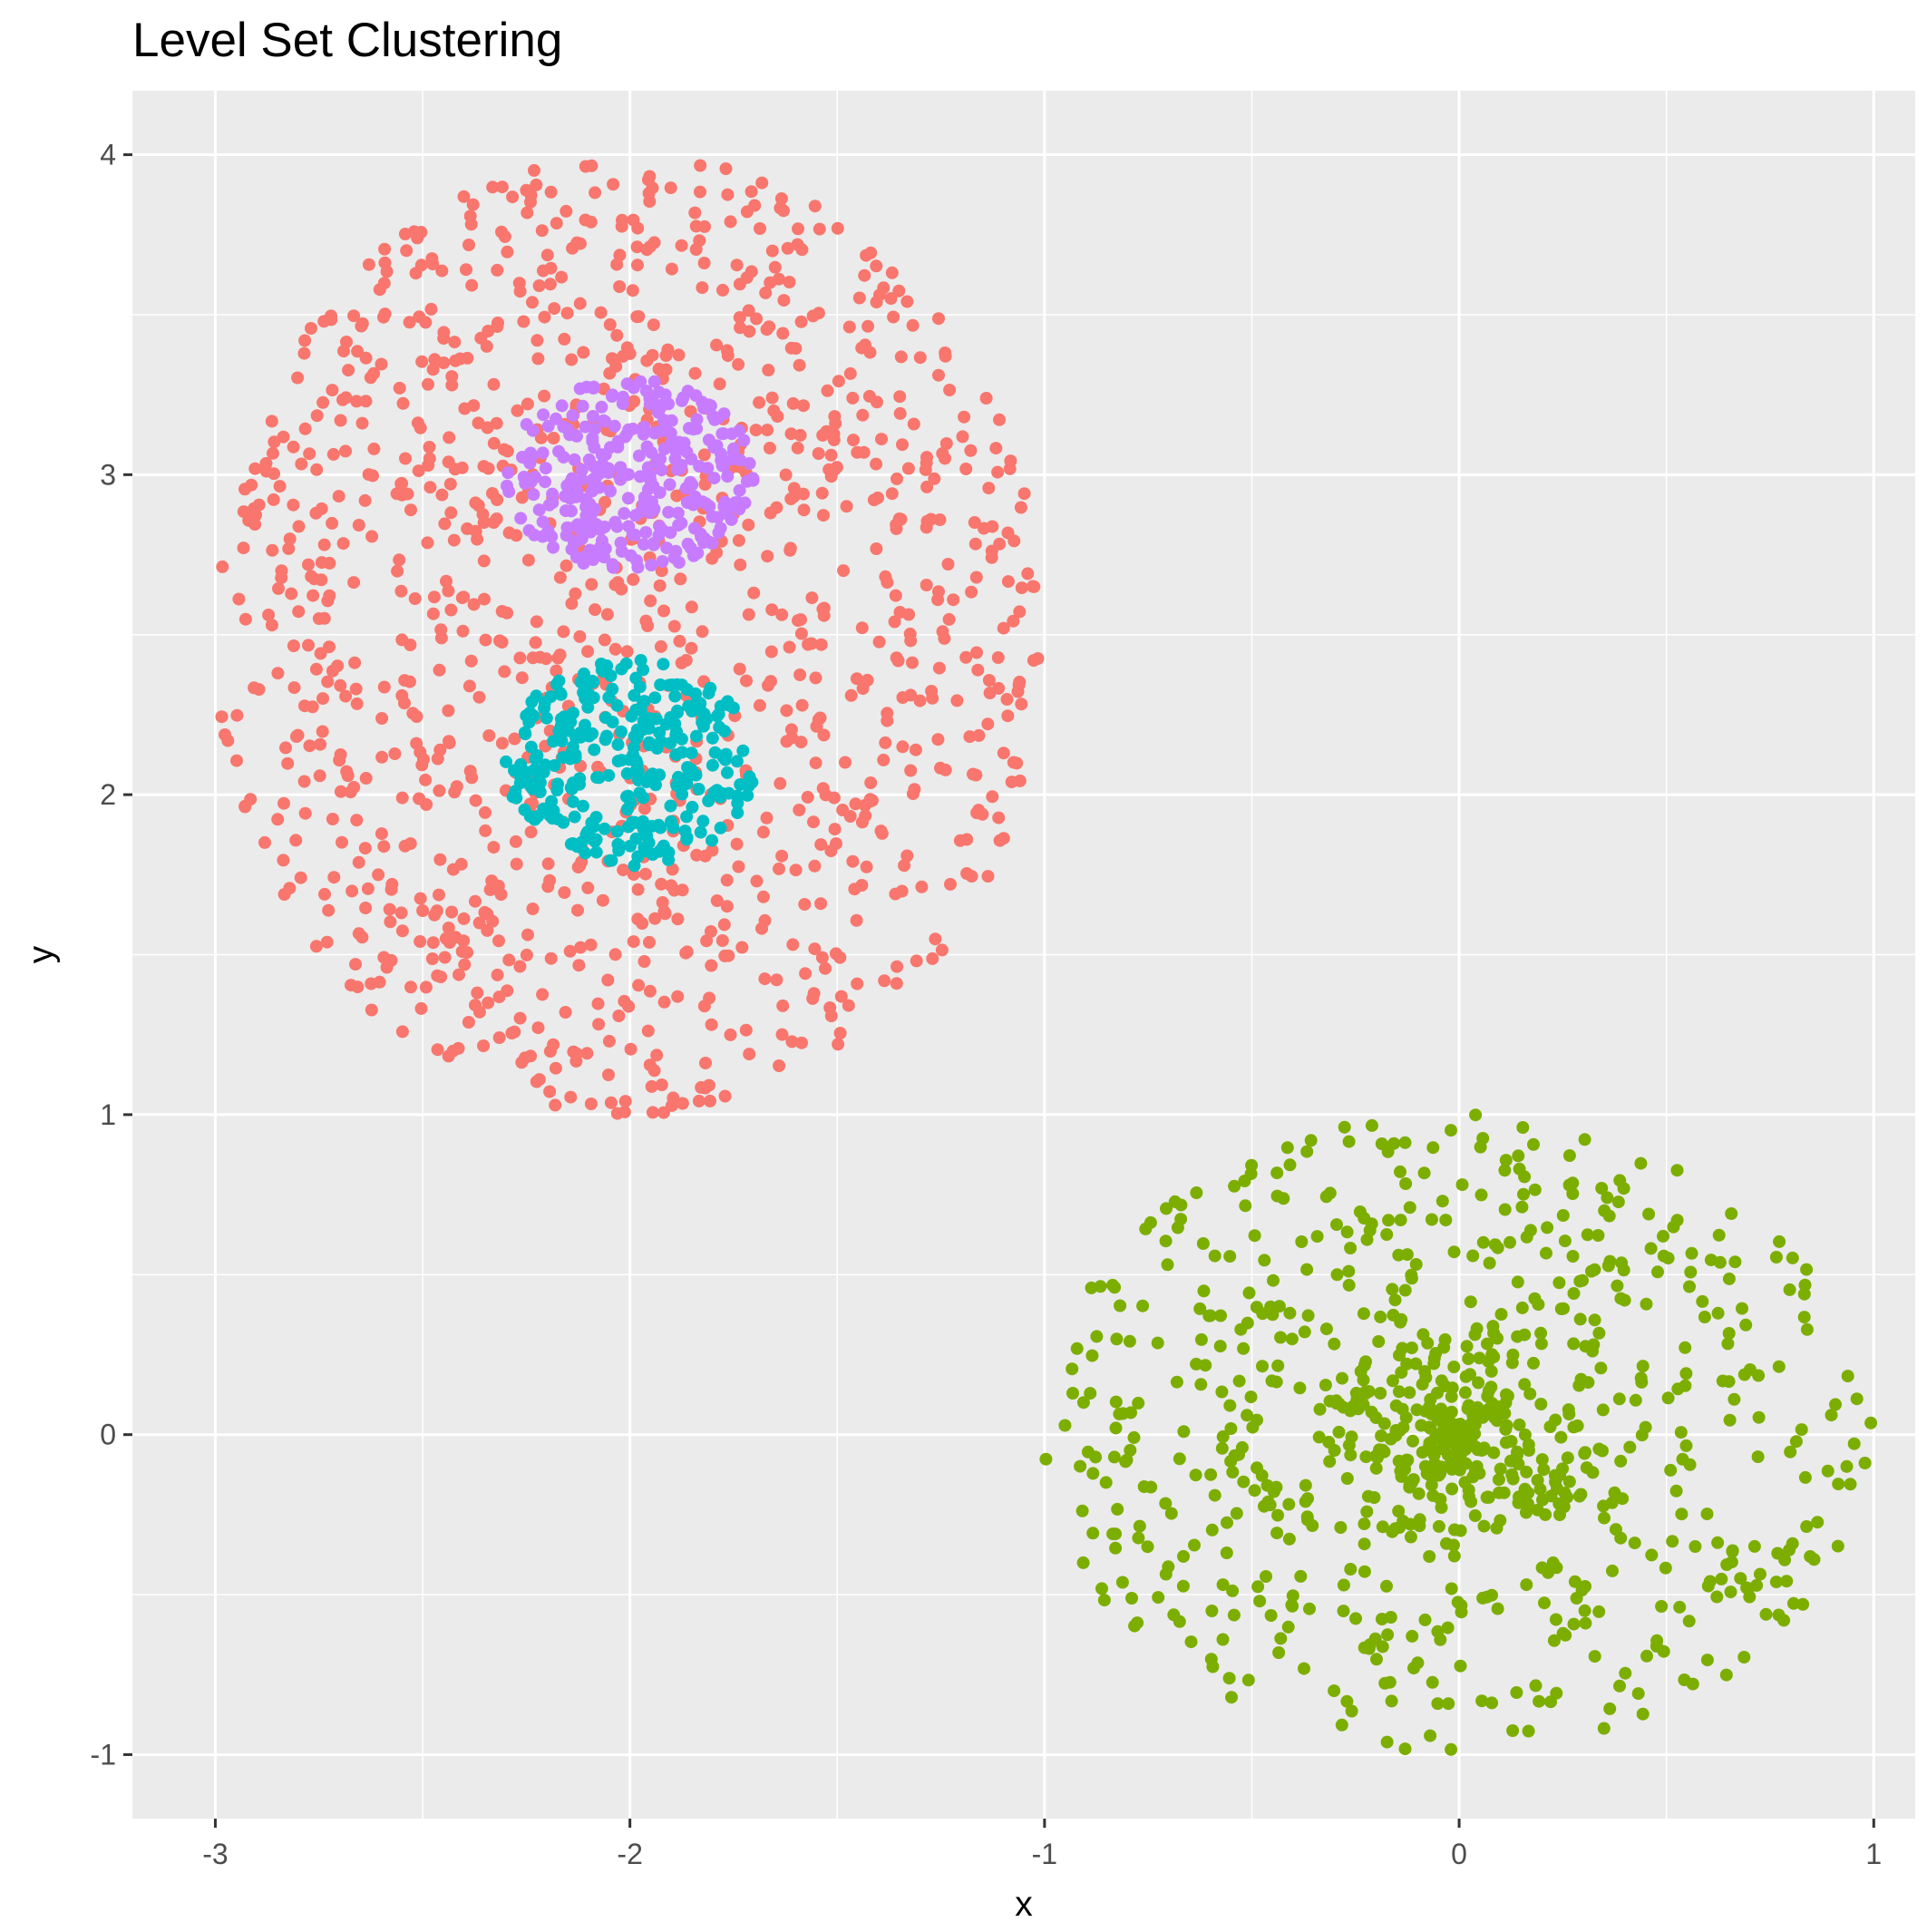  What do you see at coordinates (347, 40) in the screenshot?
I see `chart-title: Level Set Clustering` at bounding box center [347, 40].